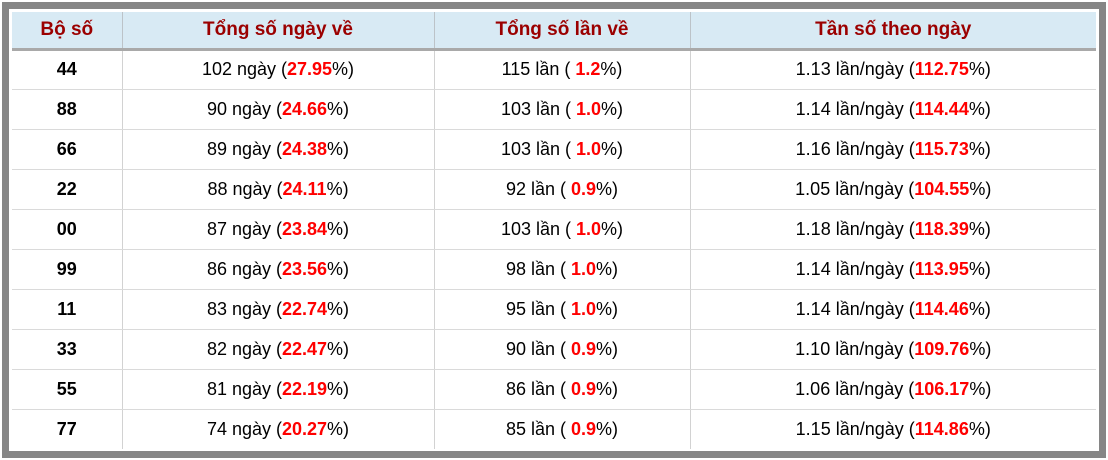 This screenshot has height=460, width=1108. I want to click on days-cell: 86 ngày (23.56%), so click(278, 269).